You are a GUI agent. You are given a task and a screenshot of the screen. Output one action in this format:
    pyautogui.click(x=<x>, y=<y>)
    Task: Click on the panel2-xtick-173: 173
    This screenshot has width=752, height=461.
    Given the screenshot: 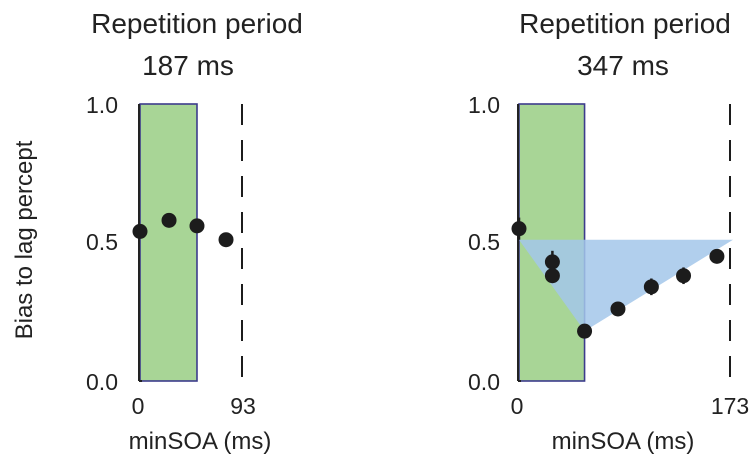 What is the action you would take?
    pyautogui.click(x=730, y=406)
    